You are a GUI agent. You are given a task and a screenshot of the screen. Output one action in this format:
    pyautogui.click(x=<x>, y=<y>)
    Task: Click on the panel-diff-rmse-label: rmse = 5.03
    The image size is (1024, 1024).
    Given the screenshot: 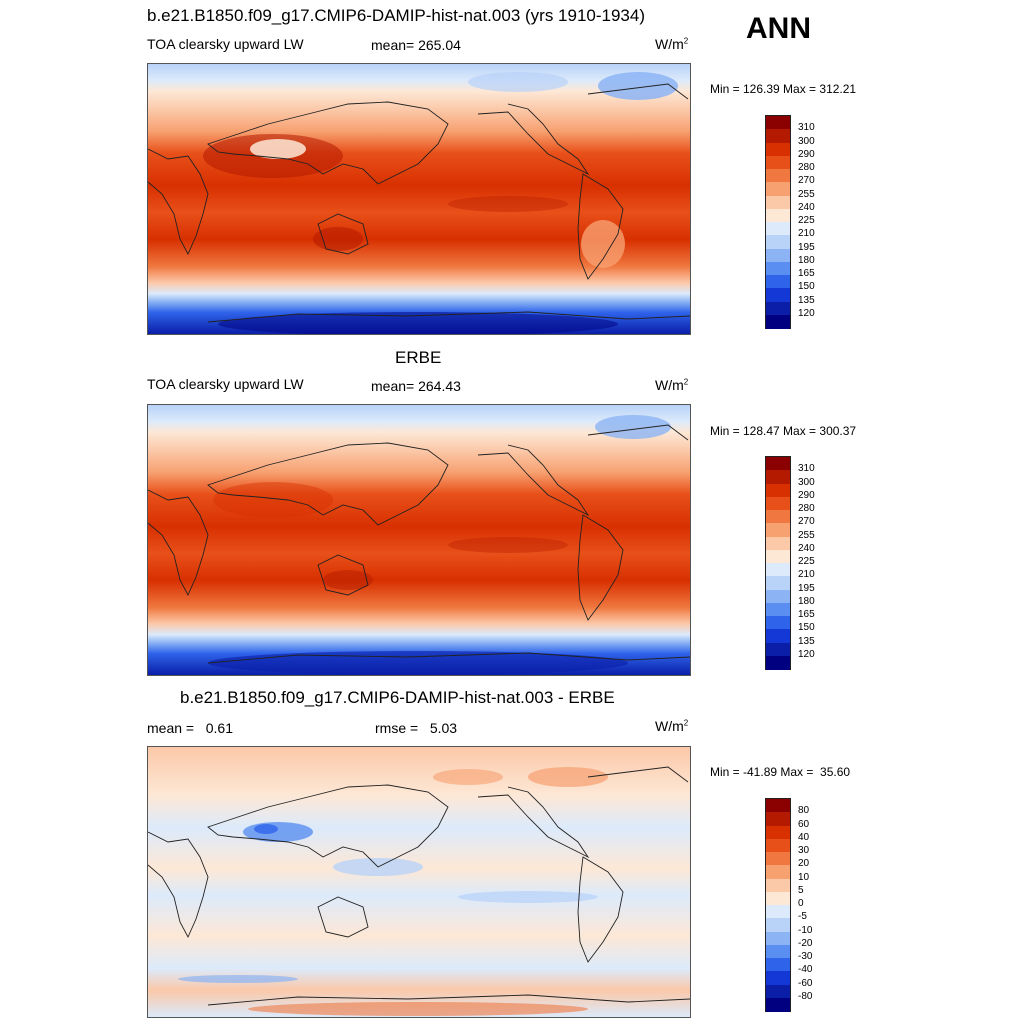 What is the action you would take?
    pyautogui.click(x=416, y=728)
    